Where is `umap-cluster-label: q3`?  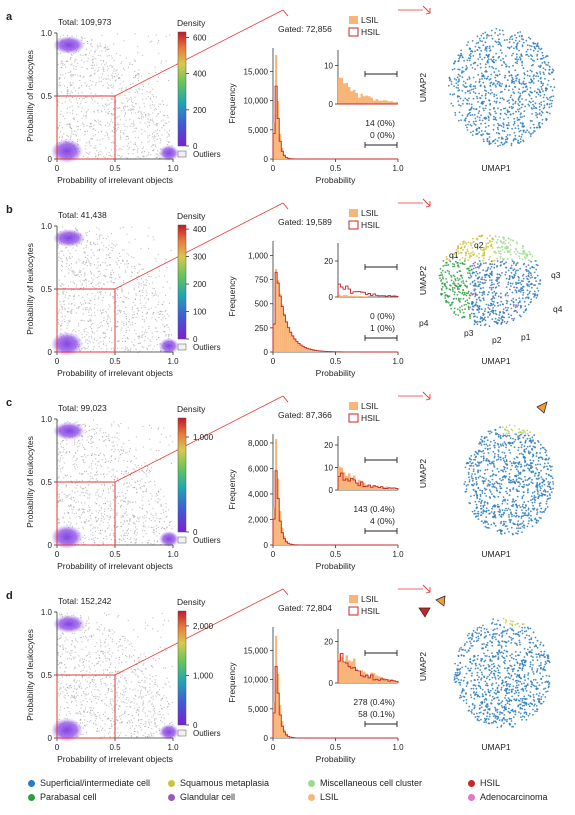 umap-cluster-label: q3 is located at coordinates (556, 275).